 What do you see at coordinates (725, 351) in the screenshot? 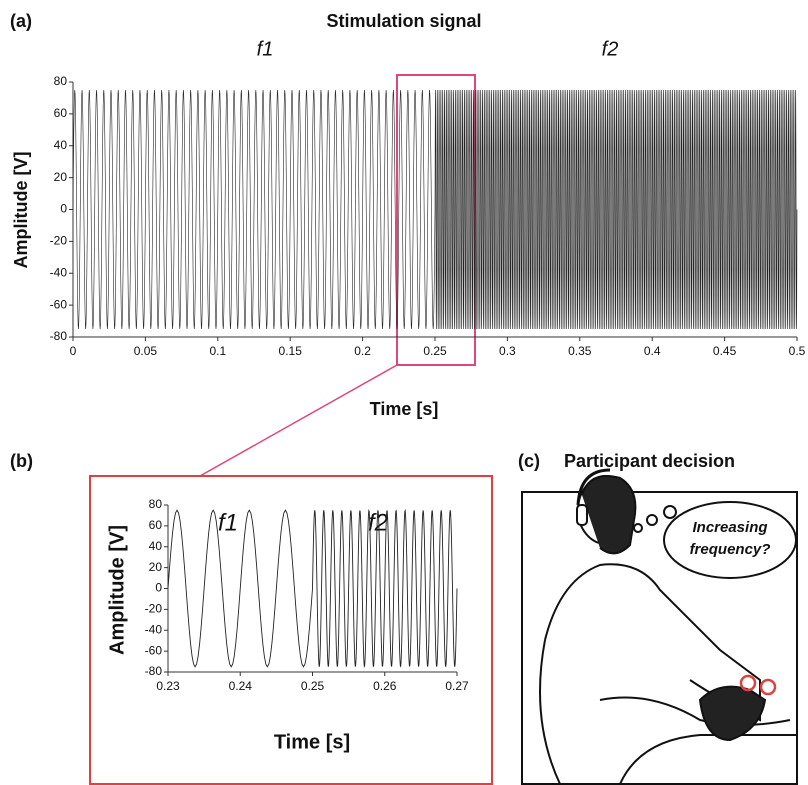
I see `x-tick-label: 0.45` at bounding box center [725, 351].